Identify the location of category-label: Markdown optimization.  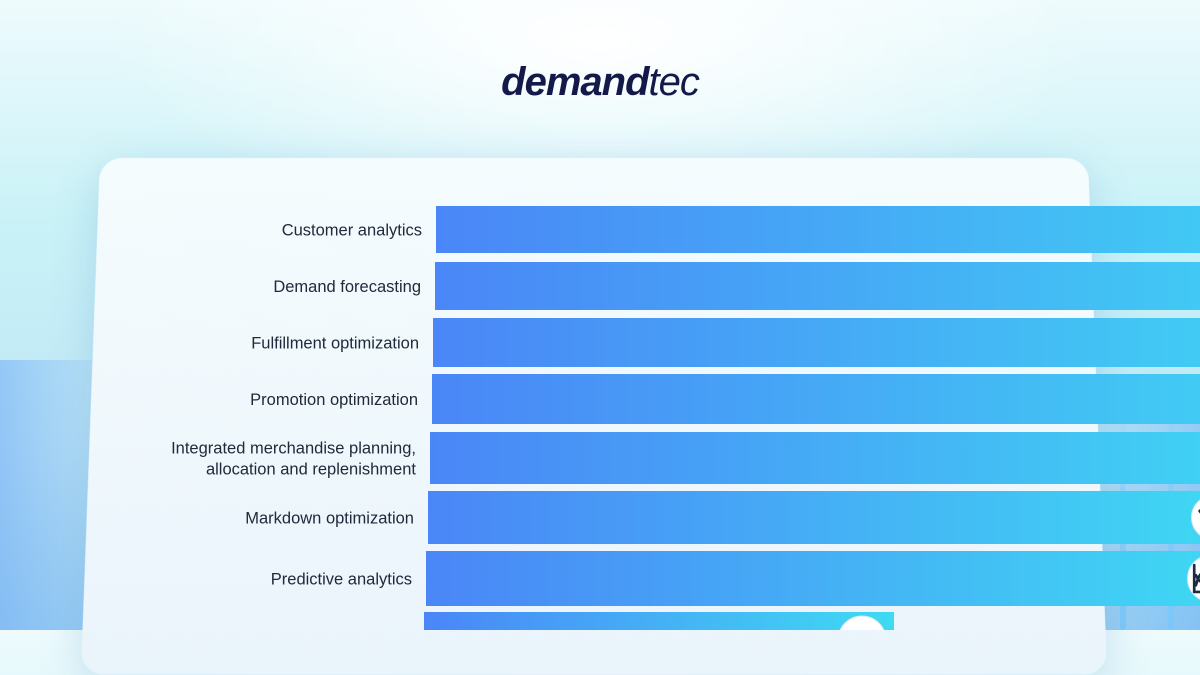
(329, 519).